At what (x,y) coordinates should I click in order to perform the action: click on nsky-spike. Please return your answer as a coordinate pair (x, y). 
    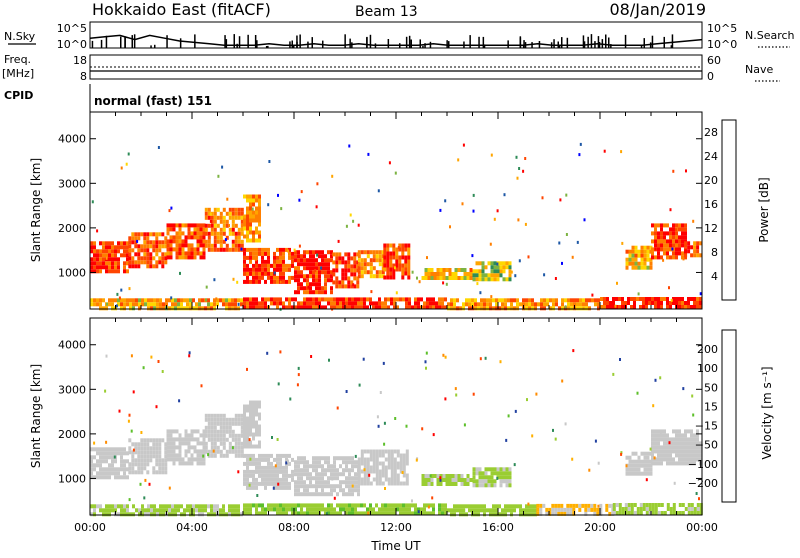
    Looking at the image, I should click on (611, 46).